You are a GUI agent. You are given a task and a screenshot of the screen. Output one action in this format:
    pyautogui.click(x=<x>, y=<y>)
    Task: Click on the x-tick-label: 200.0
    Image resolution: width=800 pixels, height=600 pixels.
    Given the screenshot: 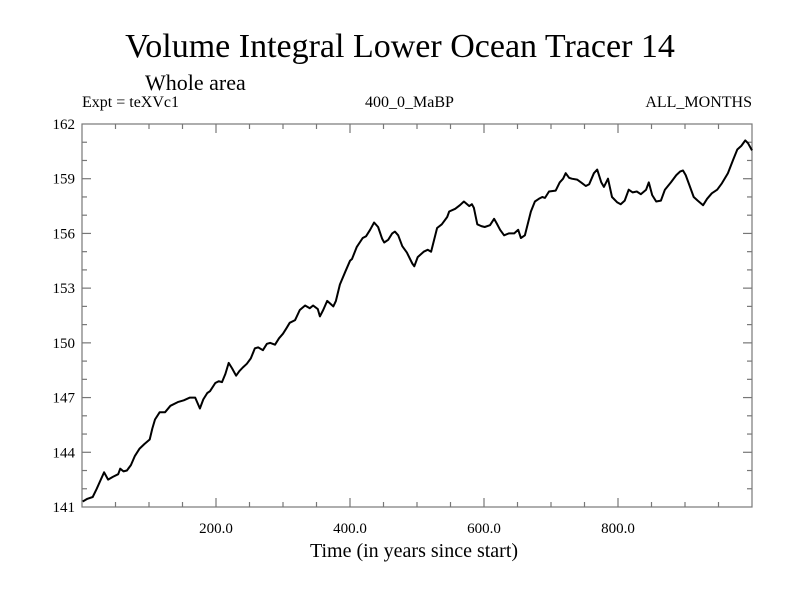 What is the action you would take?
    pyautogui.click(x=216, y=529)
    